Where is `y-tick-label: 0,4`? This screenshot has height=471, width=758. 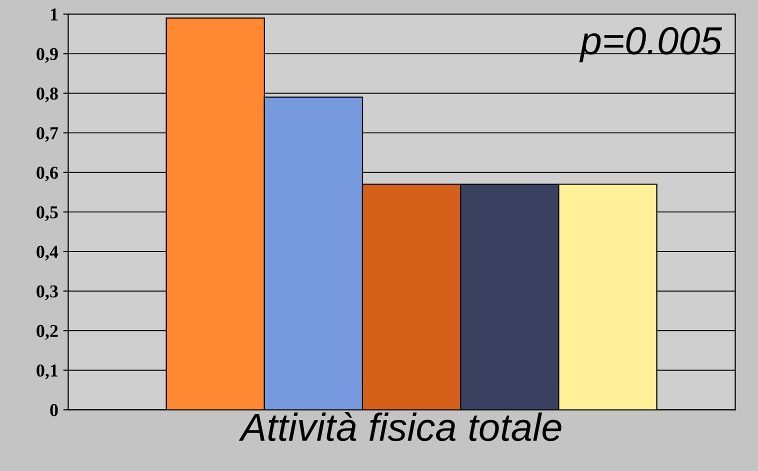 y-tick-label: 0,4 is located at coordinates (47, 253).